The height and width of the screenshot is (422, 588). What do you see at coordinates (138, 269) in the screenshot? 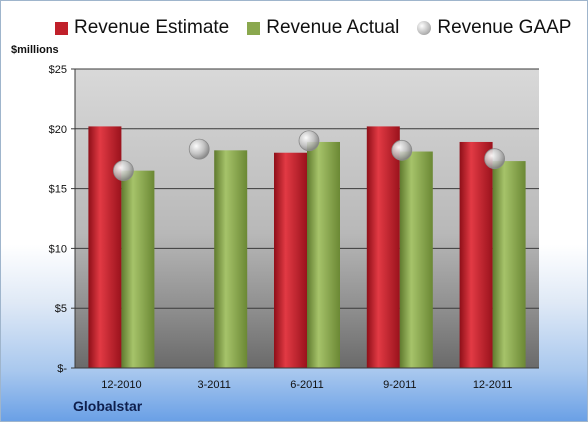
I see `bar-actual-12-2010` at bounding box center [138, 269].